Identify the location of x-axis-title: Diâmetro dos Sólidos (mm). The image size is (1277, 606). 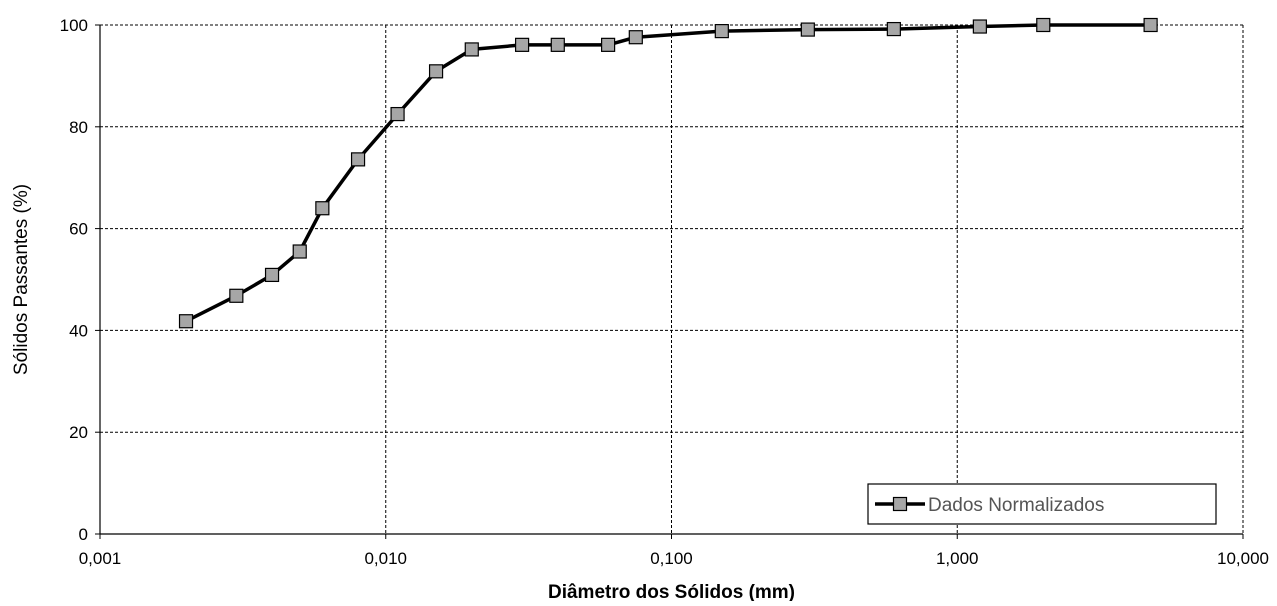
(671, 591).